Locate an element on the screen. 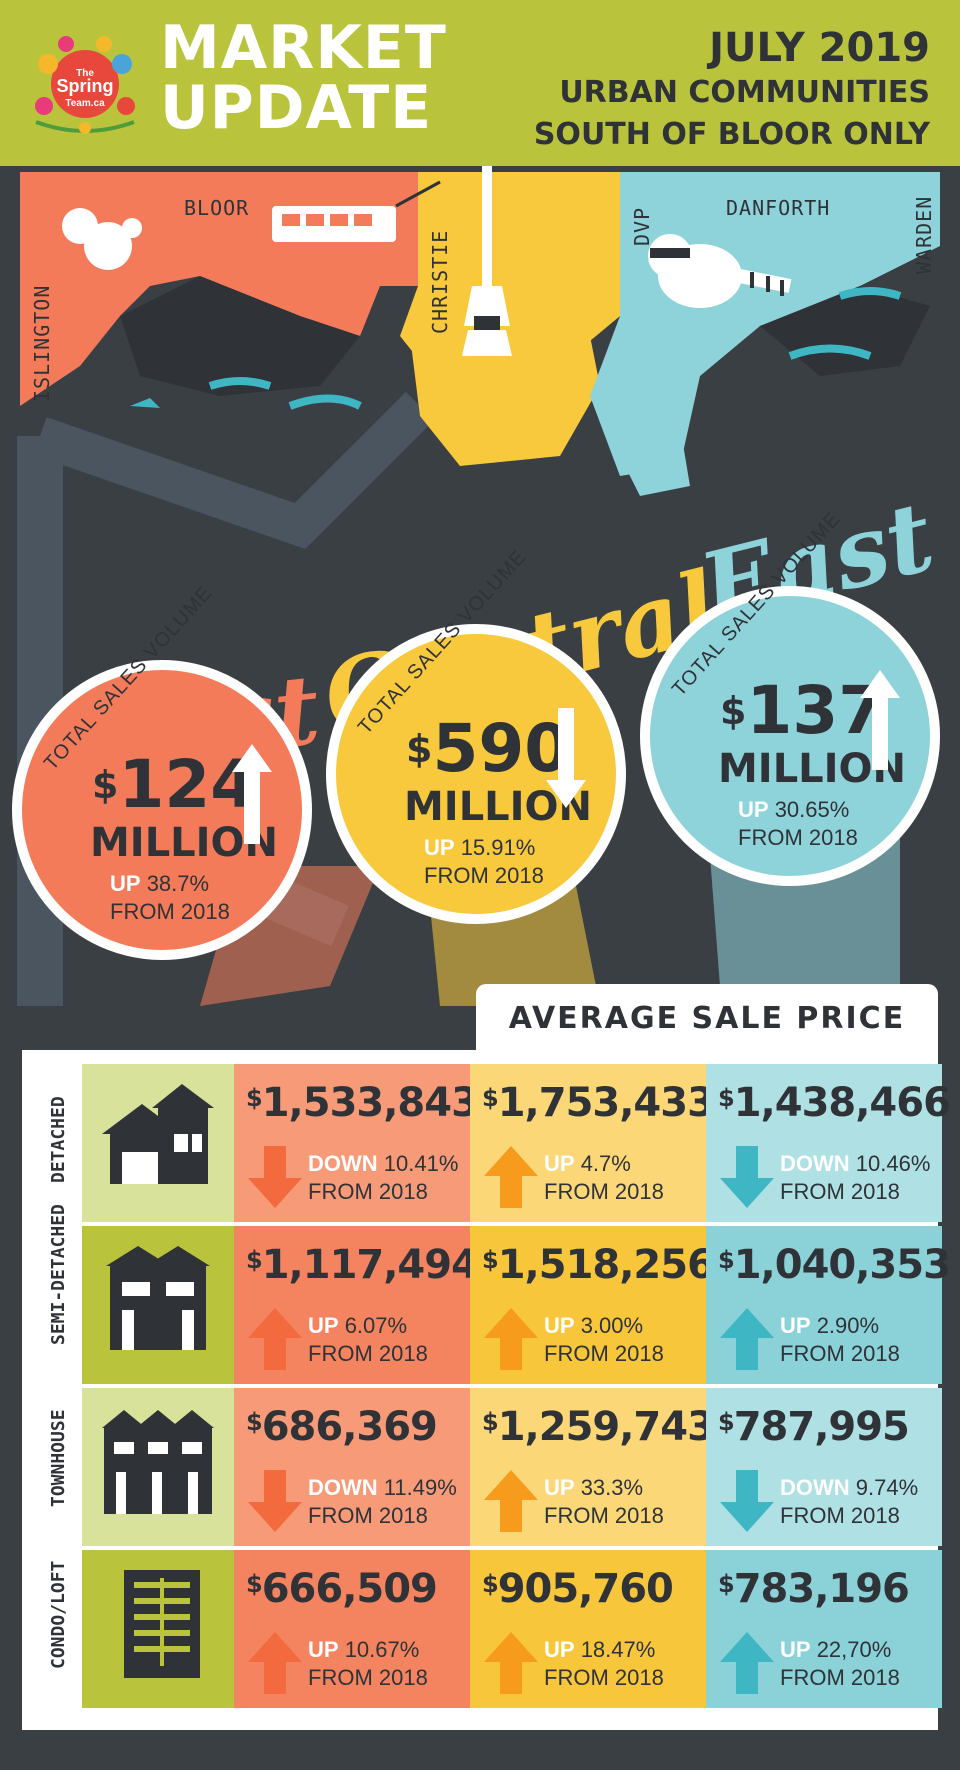 This screenshot has width=960, height=1770. average-price: $1,438,466 is located at coordinates (834, 1103).